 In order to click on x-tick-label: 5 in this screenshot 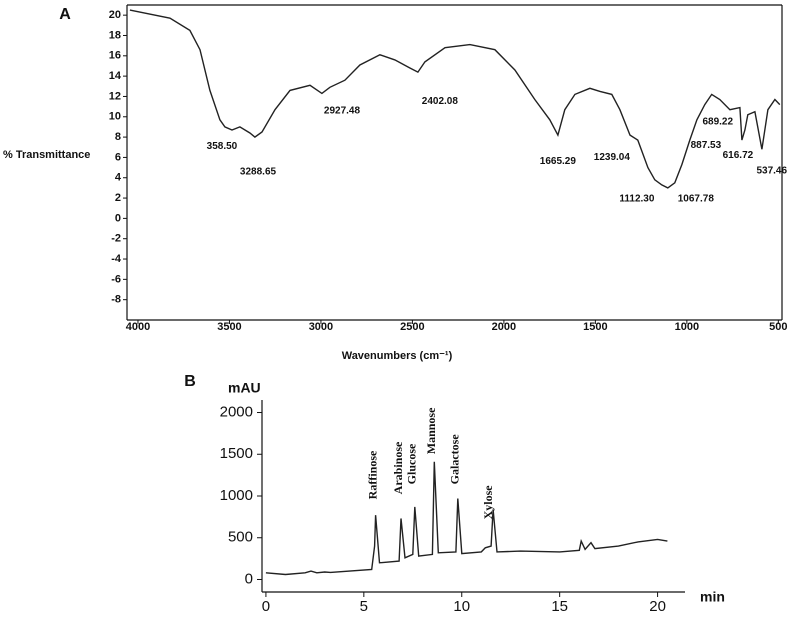, I will do `click(364, 606)`.